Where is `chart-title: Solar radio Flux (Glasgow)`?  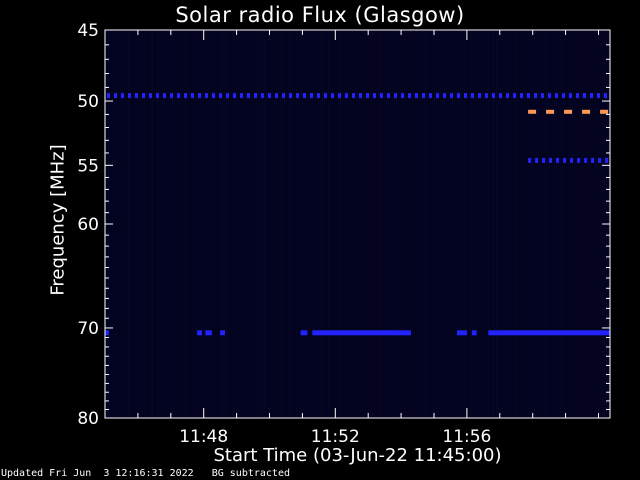 chart-title: Solar radio Flux (Glasgow) is located at coordinates (320, 15).